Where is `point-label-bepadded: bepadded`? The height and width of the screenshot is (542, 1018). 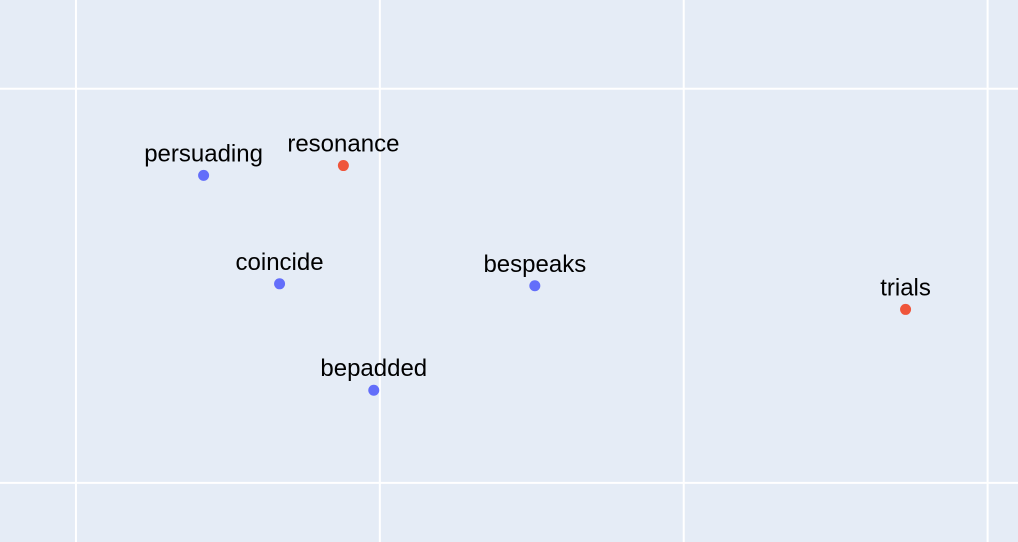
point-label-bepadded: bepadded is located at coordinates (373, 368).